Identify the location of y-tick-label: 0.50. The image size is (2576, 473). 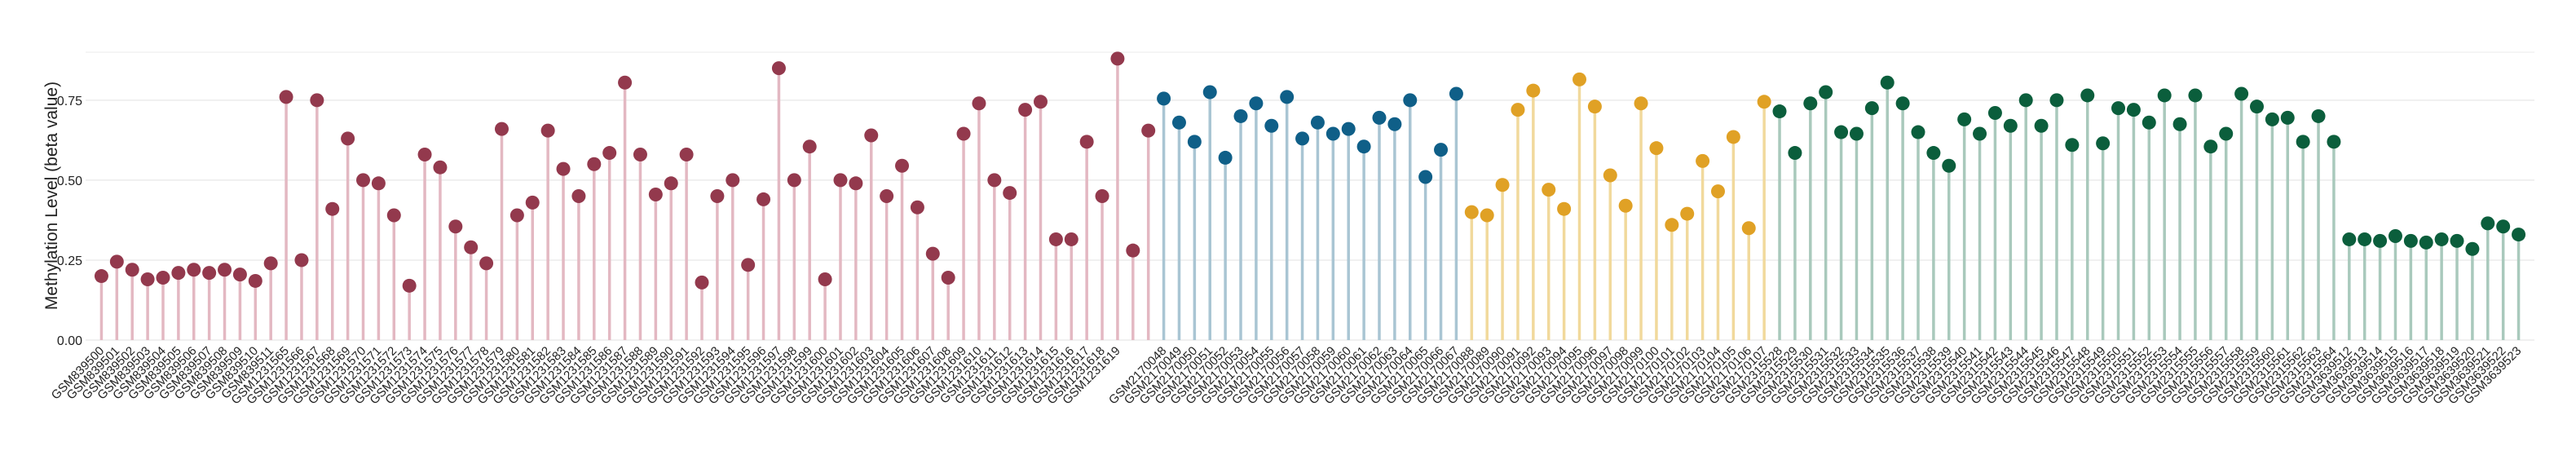
(69, 181).